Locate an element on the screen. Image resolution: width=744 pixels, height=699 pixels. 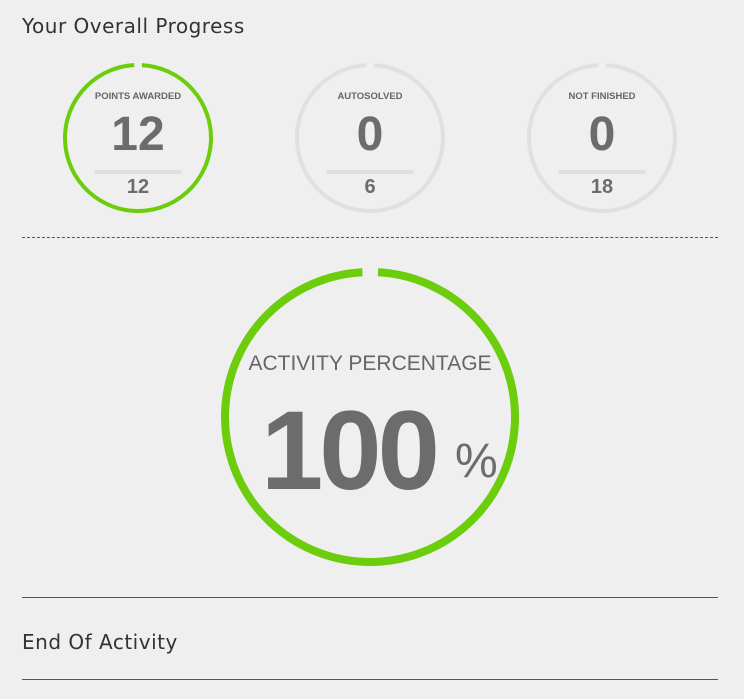
not-finished-ring: NOT FINISHED 0 18 is located at coordinates (602, 138).